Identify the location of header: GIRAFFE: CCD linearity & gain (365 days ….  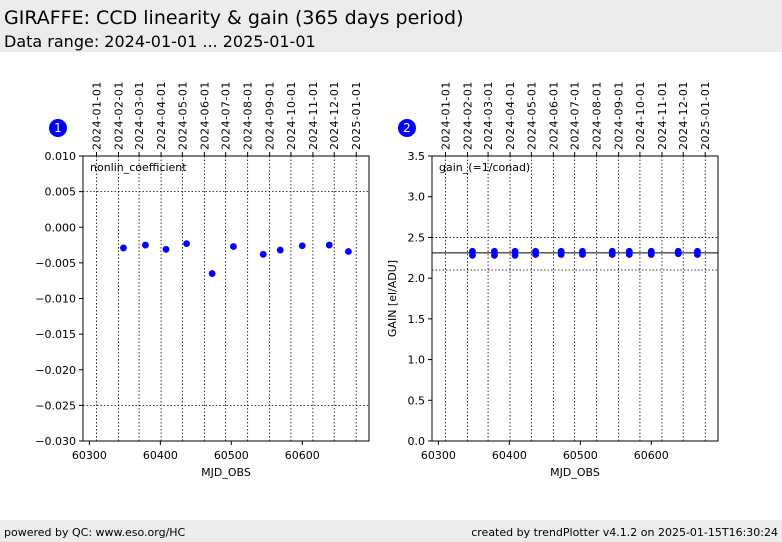
(391, 26).